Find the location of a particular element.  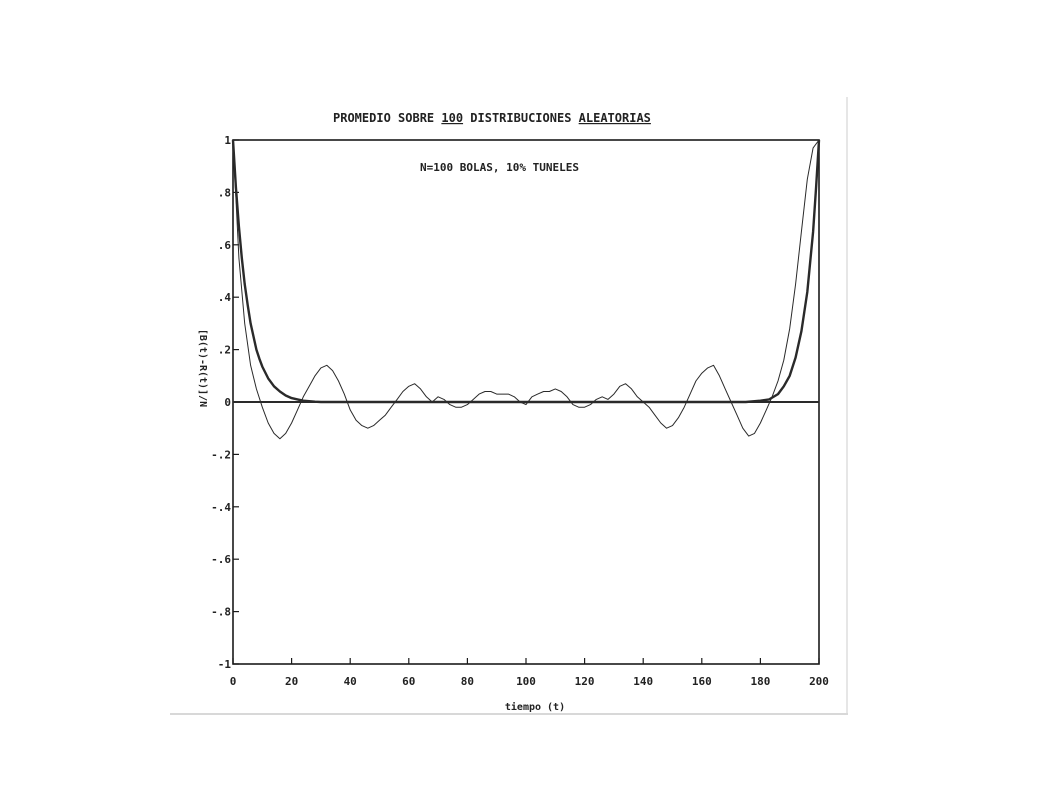

title-part: DISTRIBUCIONES is located at coordinates (521, 118).